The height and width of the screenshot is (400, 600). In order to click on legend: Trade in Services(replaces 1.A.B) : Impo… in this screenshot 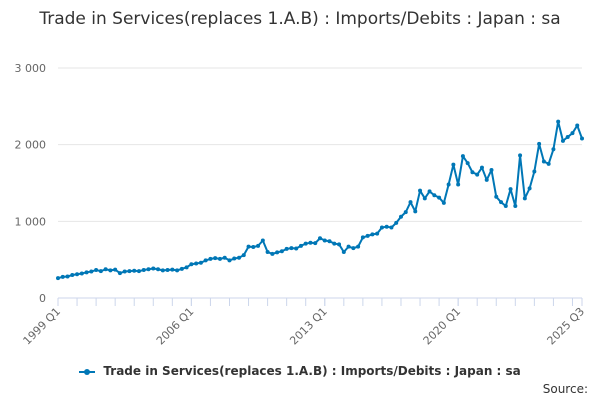, I will do `click(300, 371)`.